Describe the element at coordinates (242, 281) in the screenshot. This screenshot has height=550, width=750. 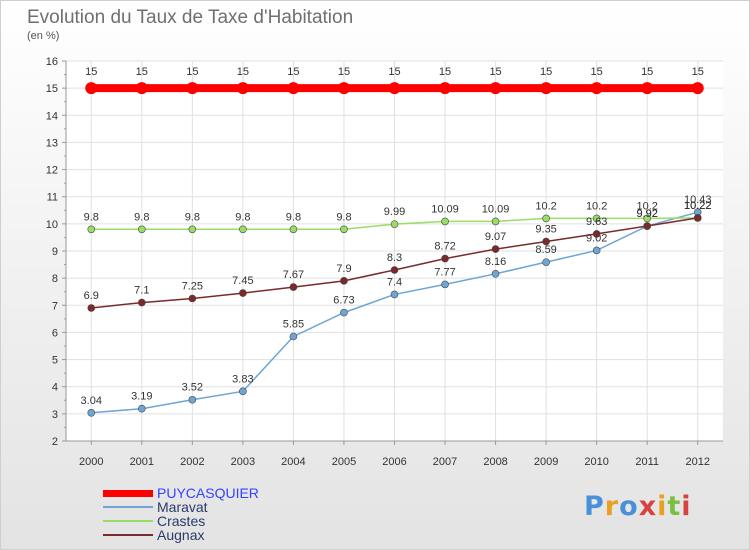
I see `data-label: 7.45` at that location.